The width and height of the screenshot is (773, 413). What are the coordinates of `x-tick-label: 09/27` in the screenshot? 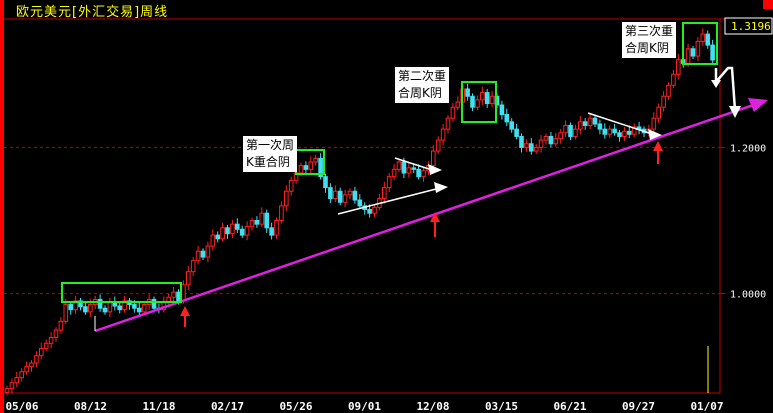 It's located at (638, 406).